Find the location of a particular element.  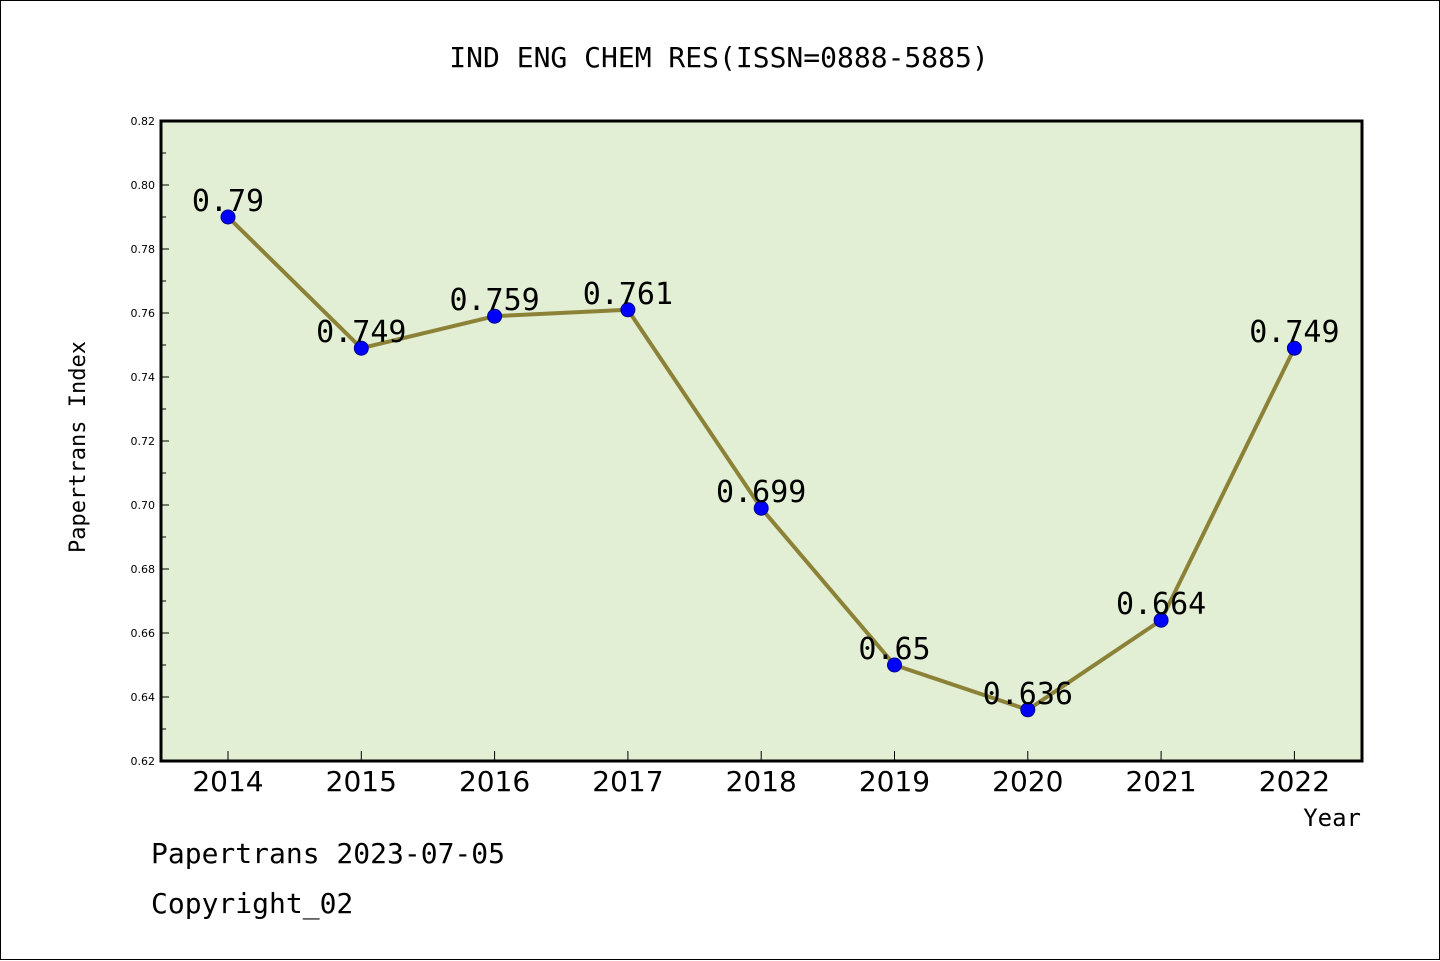

data-label: 0.636 is located at coordinates (1028, 694).